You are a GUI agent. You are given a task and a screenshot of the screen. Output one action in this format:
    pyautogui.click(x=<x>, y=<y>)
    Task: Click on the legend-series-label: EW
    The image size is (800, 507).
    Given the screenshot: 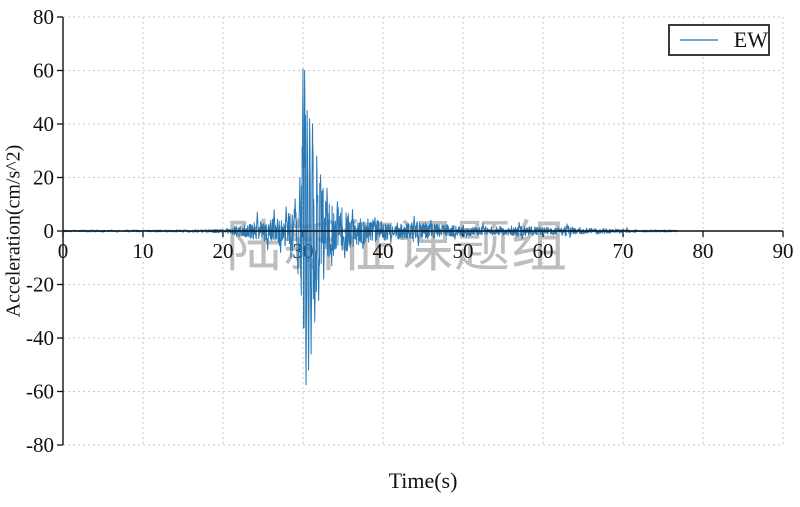 What is the action you would take?
    pyautogui.click(x=750, y=39)
    